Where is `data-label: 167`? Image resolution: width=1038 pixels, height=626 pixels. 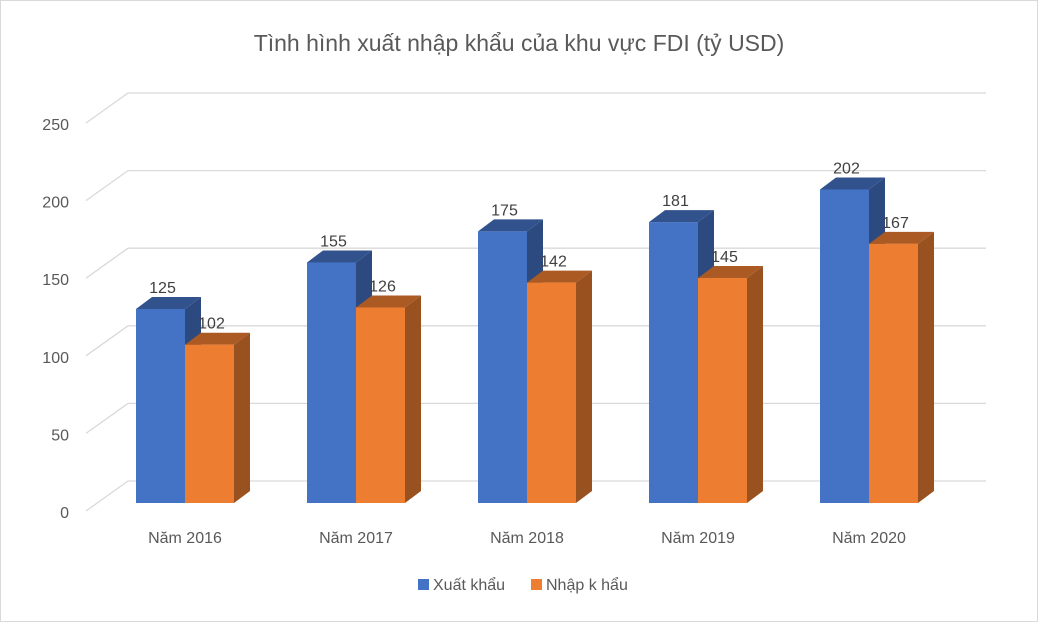 data-label: 167 is located at coordinates (895, 223).